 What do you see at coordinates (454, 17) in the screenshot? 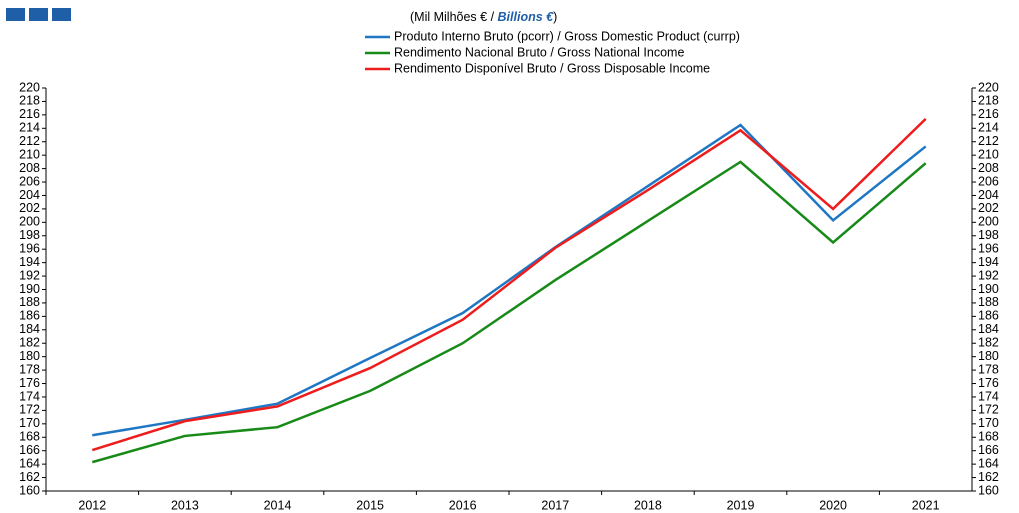
I see `title-pt: (Mil Milhões € /` at bounding box center [454, 17].